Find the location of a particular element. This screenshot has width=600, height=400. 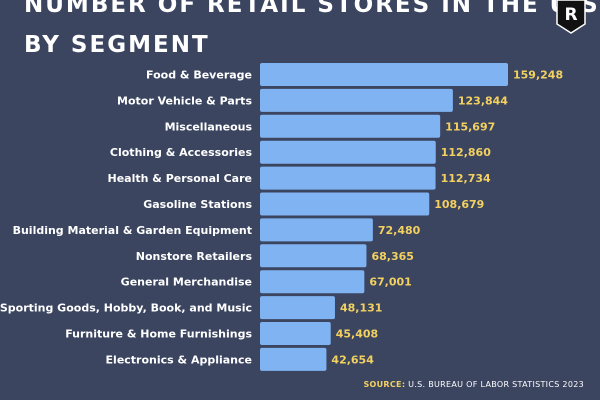

value-label-2: 115,697 is located at coordinates (470, 126).